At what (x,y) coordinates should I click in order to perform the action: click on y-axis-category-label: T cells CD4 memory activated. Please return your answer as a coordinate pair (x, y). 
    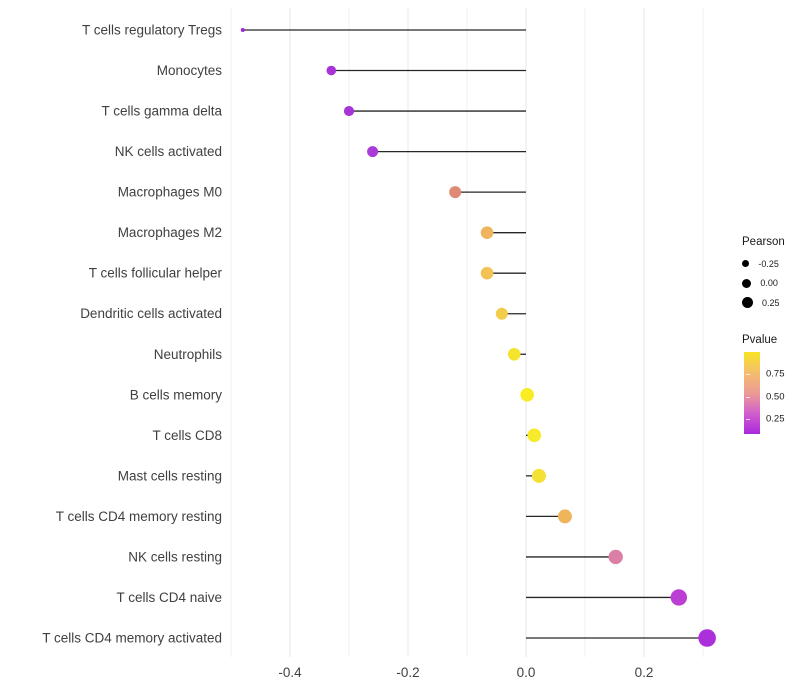
    Looking at the image, I should click on (132, 637).